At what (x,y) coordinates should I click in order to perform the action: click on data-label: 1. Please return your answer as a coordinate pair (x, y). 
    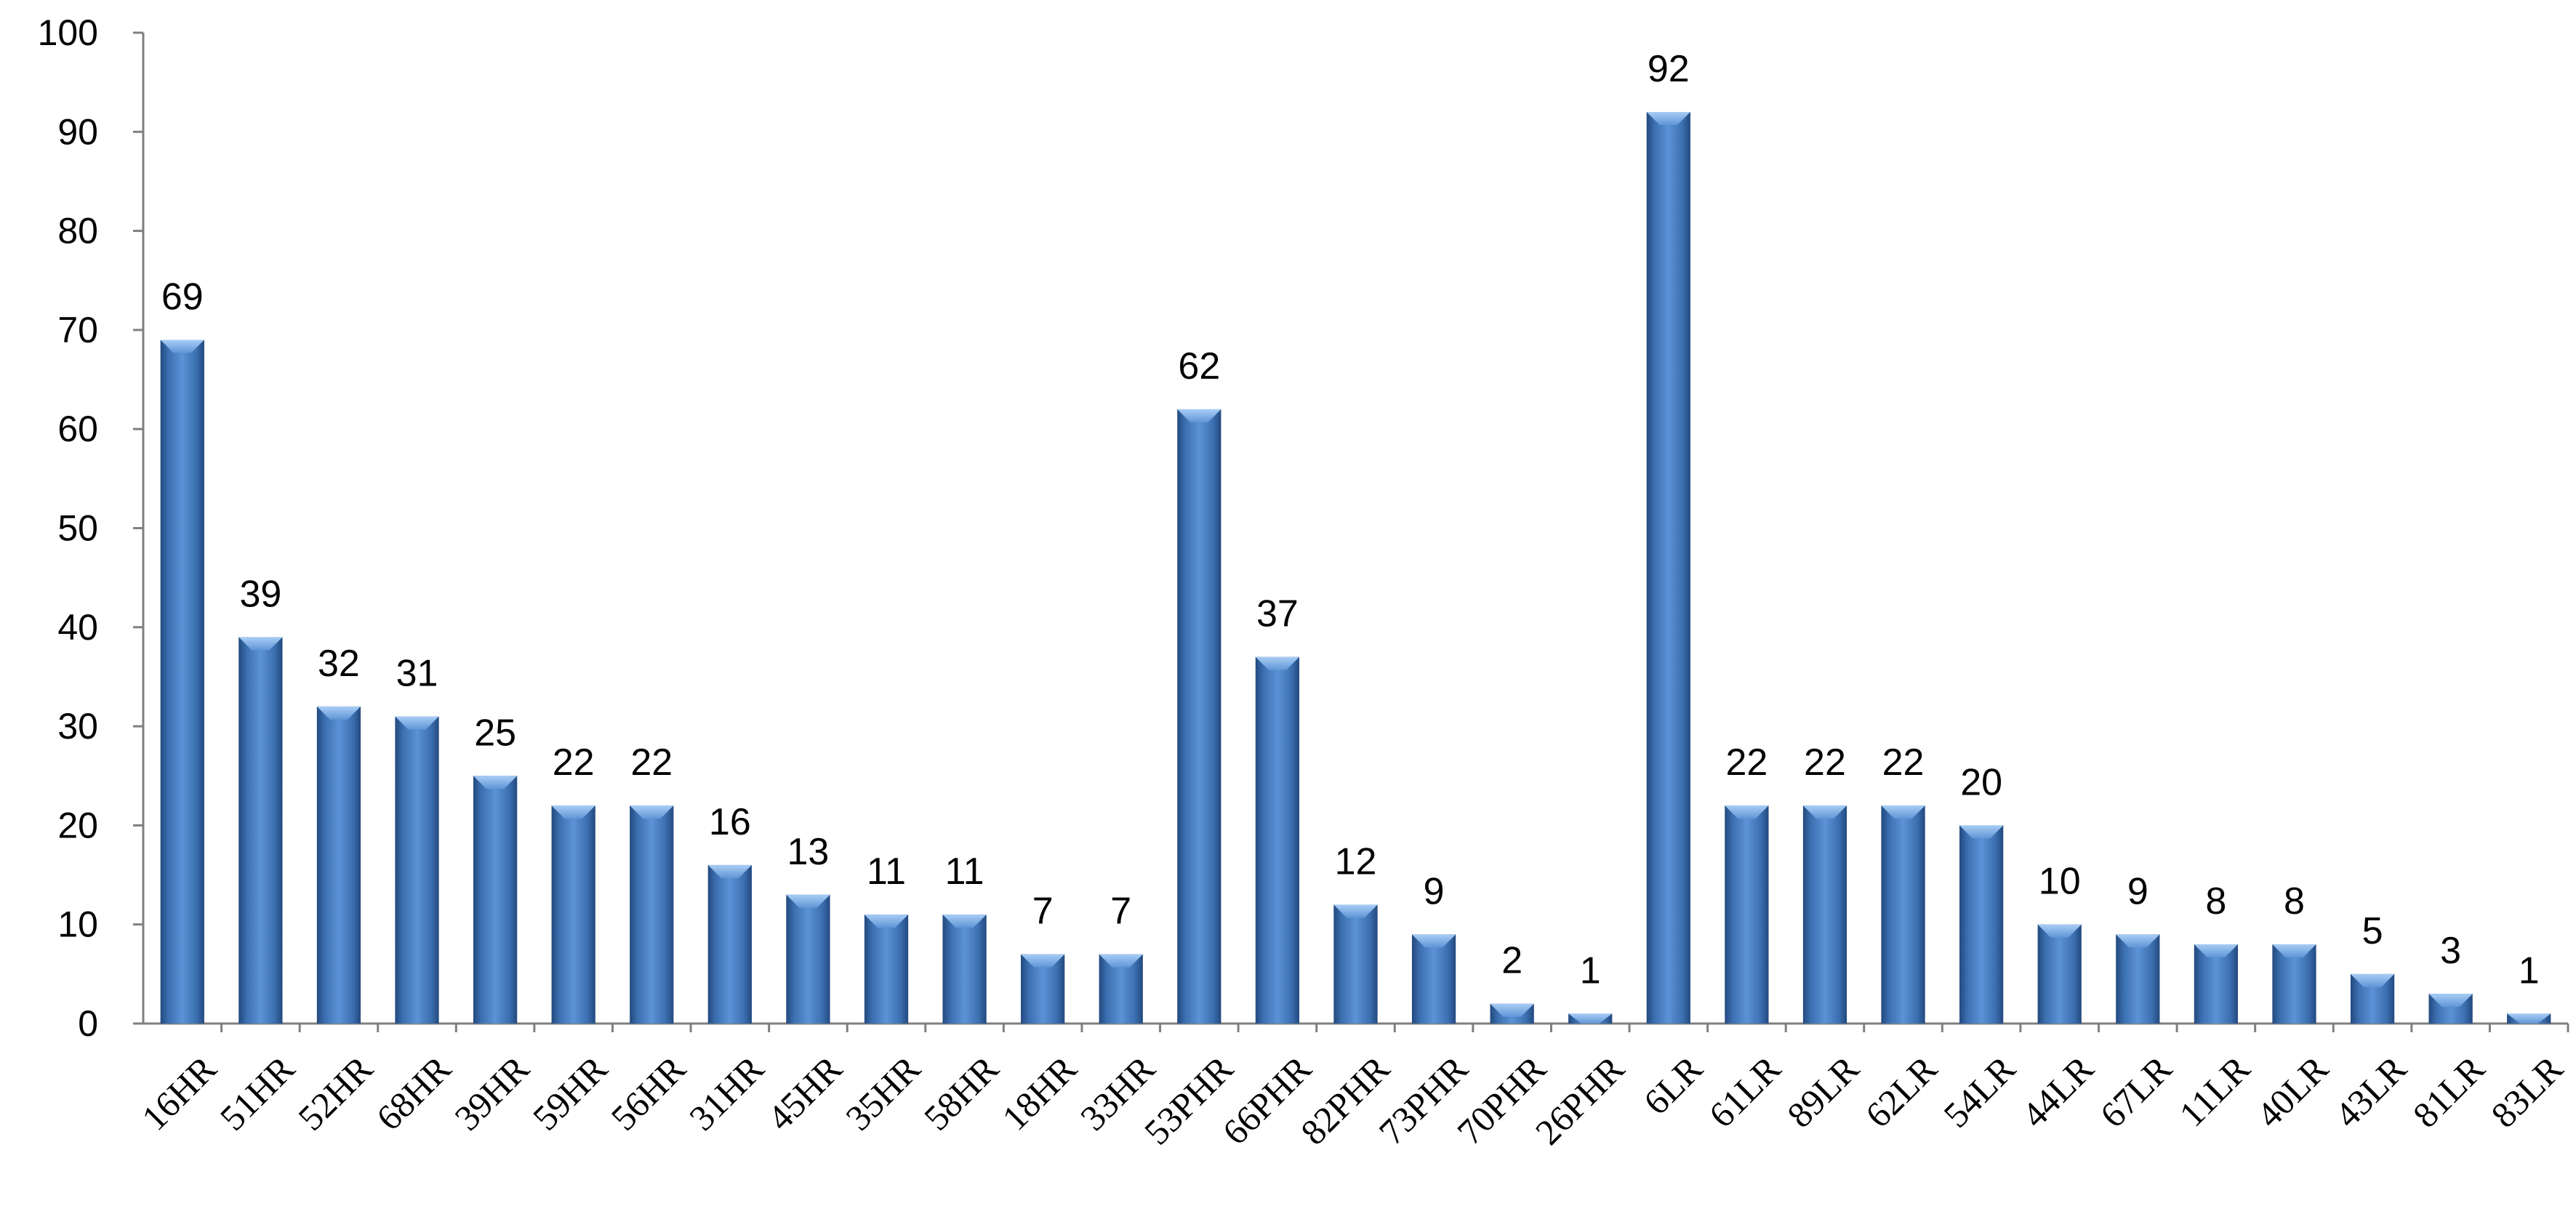
    Looking at the image, I should click on (1590, 970).